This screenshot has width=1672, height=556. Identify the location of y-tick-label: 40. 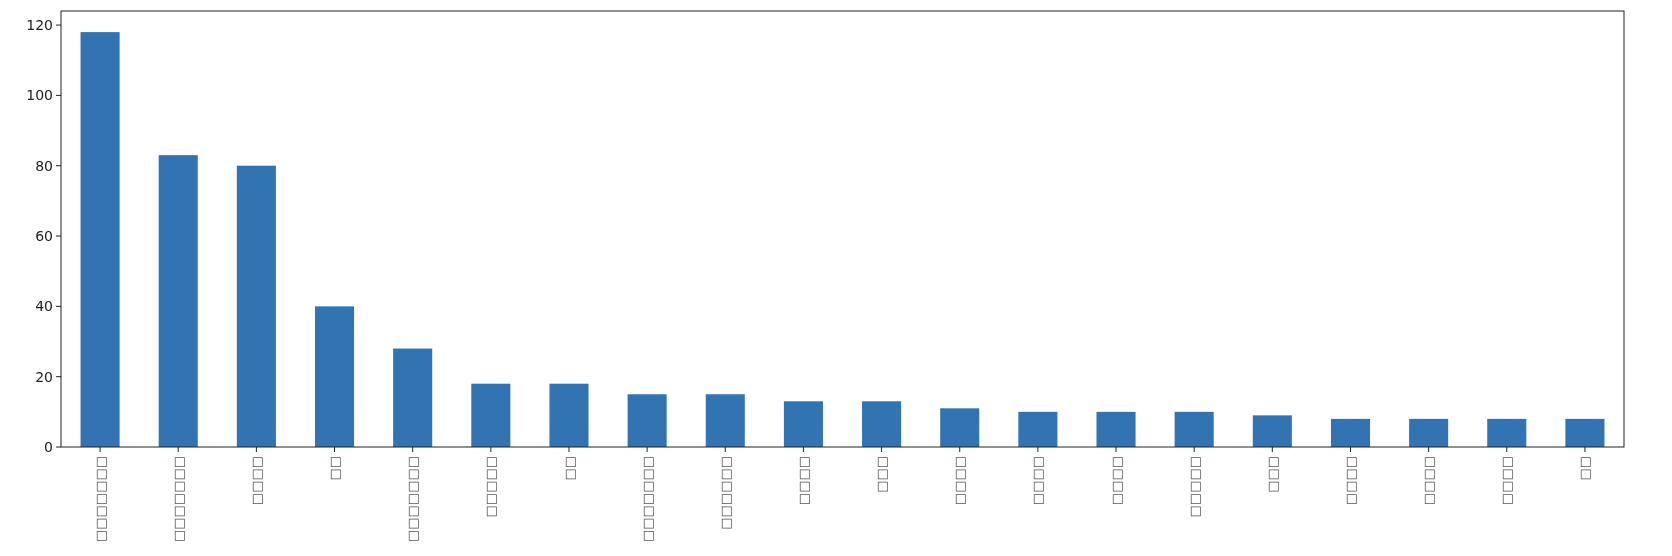
(44, 306).